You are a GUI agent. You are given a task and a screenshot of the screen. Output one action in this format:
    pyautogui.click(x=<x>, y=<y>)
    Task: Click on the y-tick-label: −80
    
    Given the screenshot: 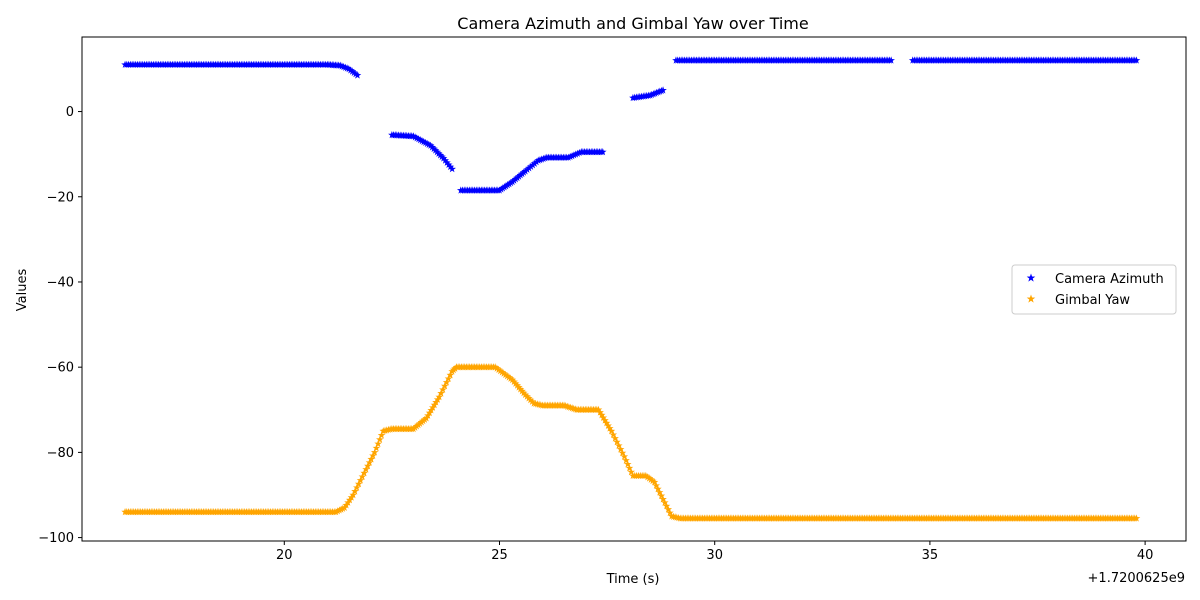 What is the action you would take?
    pyautogui.click(x=60, y=453)
    